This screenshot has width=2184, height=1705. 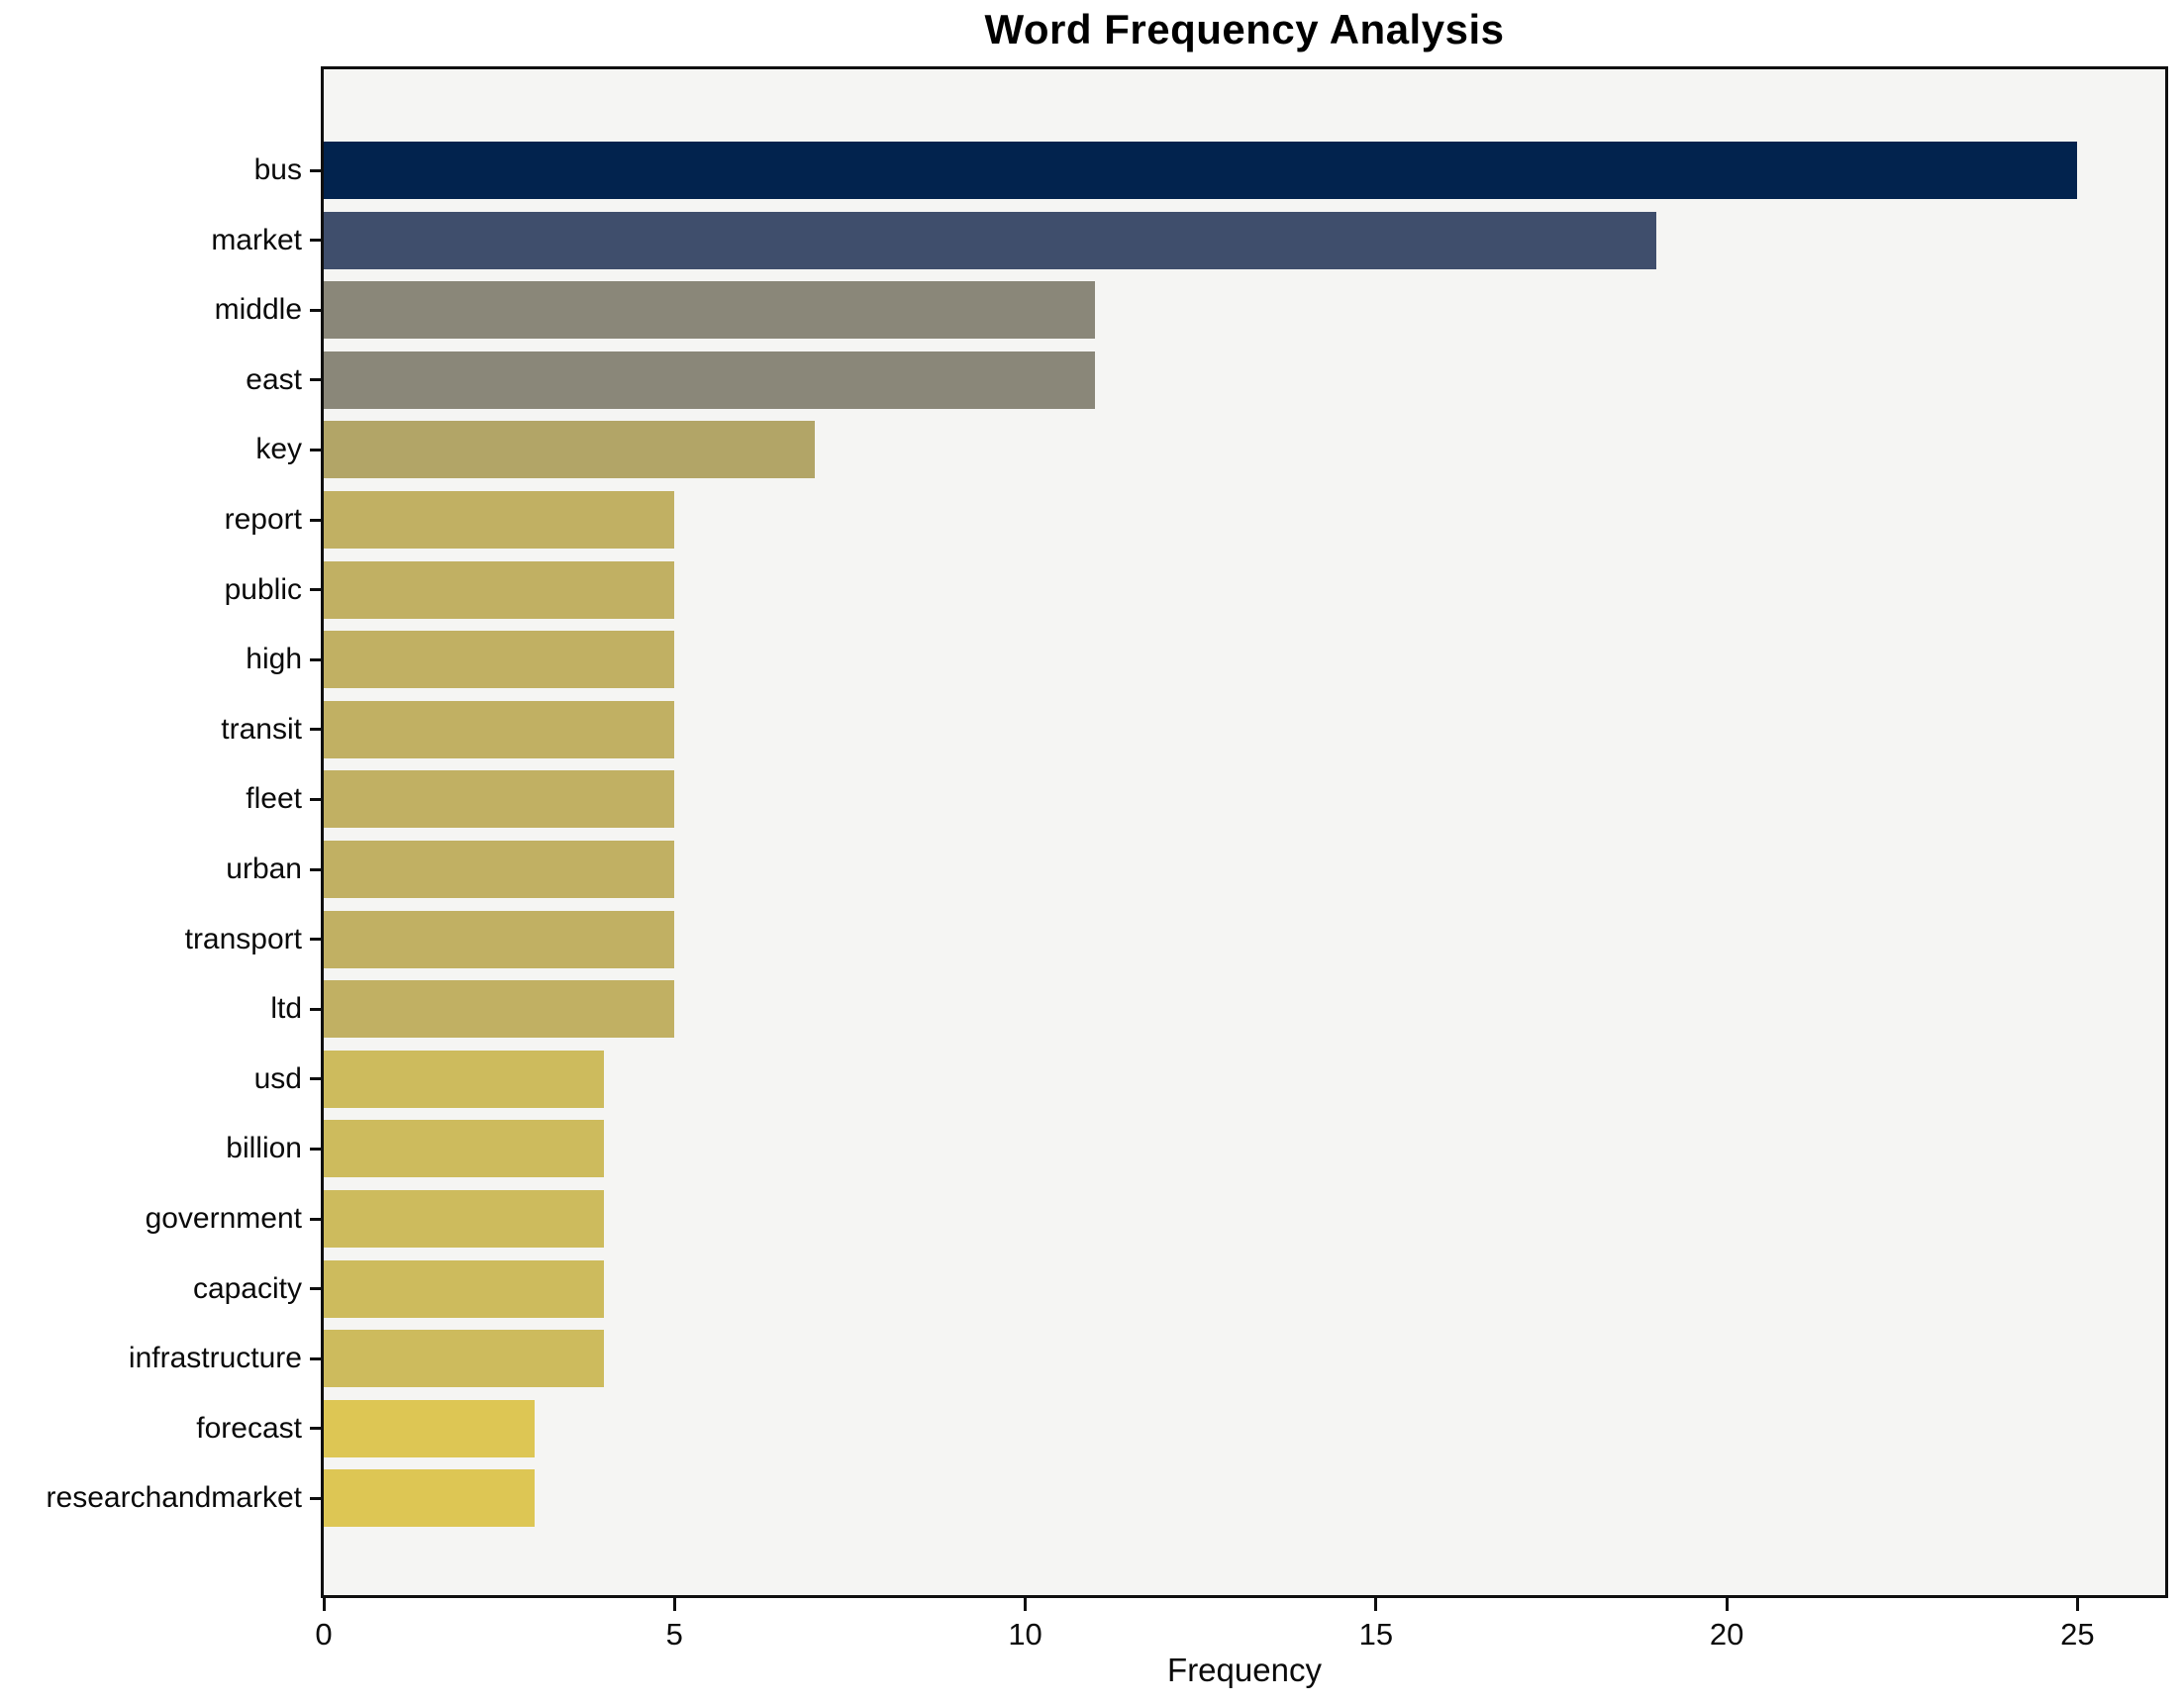 What do you see at coordinates (261, 729) in the screenshot?
I see `y-tick-label-transit: transit` at bounding box center [261, 729].